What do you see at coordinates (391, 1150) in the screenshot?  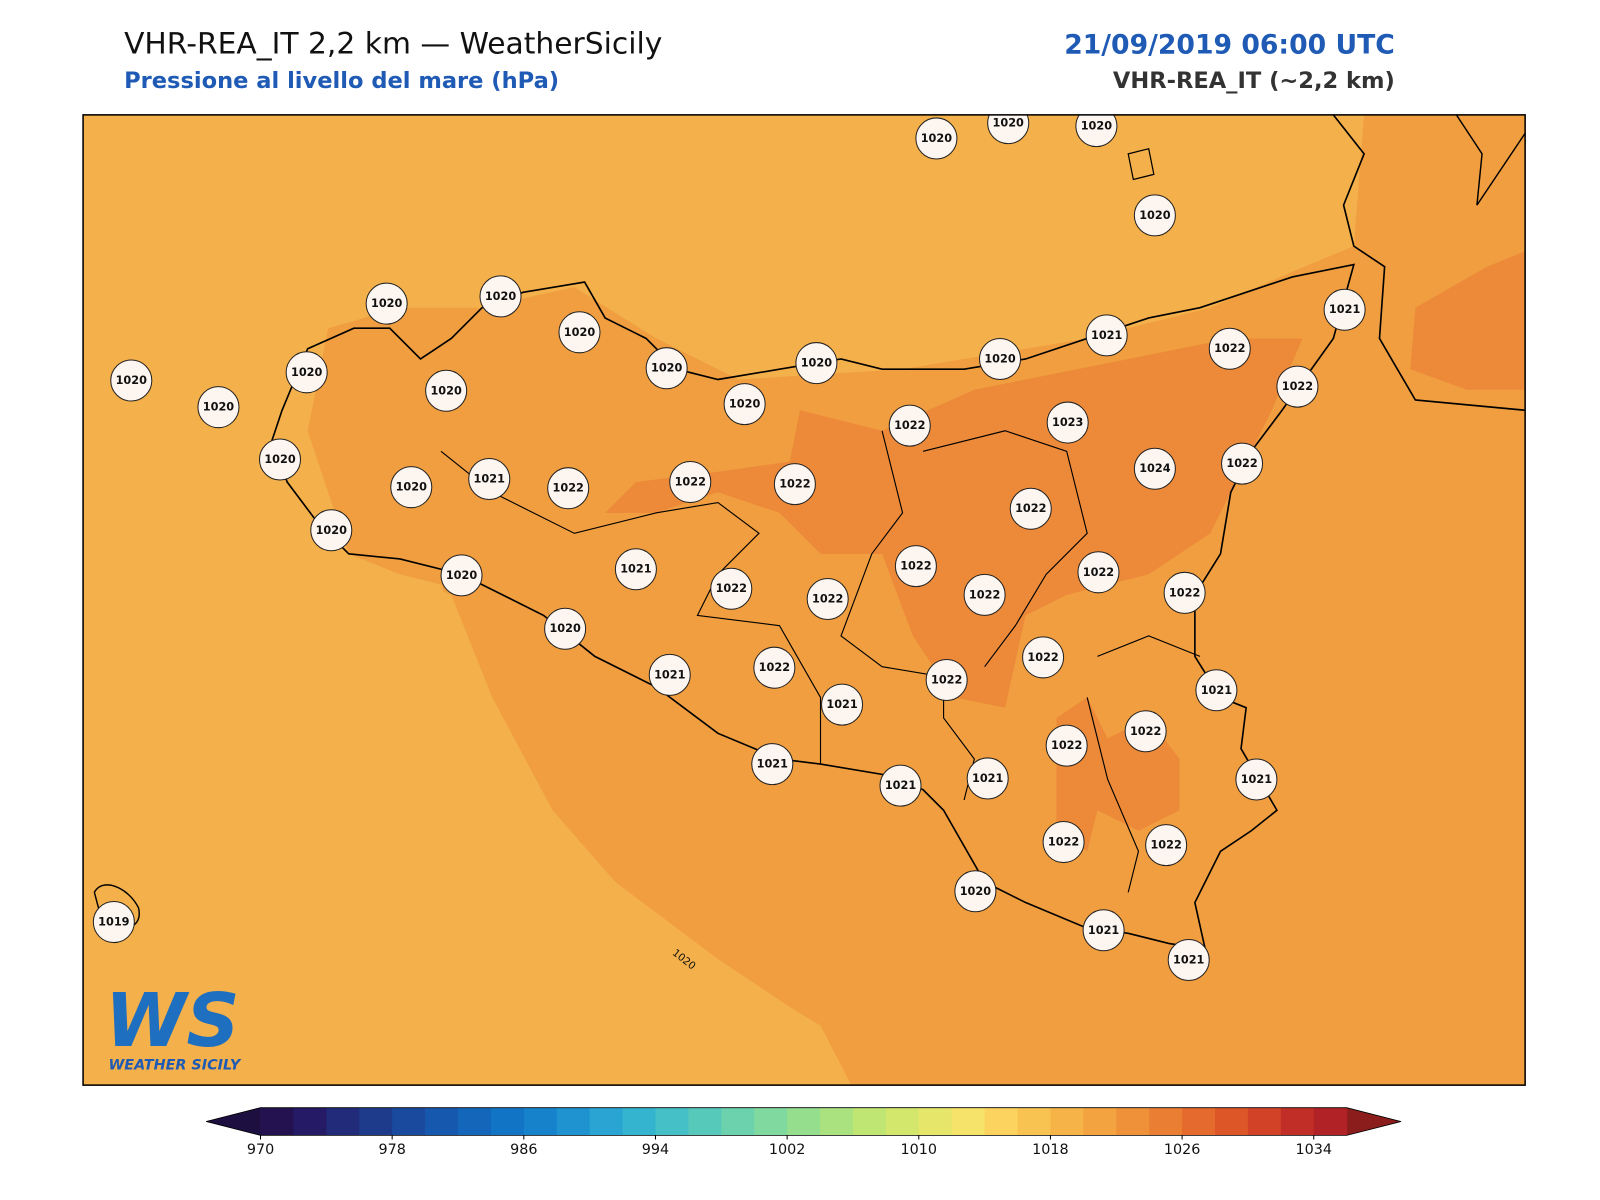 I see `colorbar-tick-label: 978` at bounding box center [391, 1150].